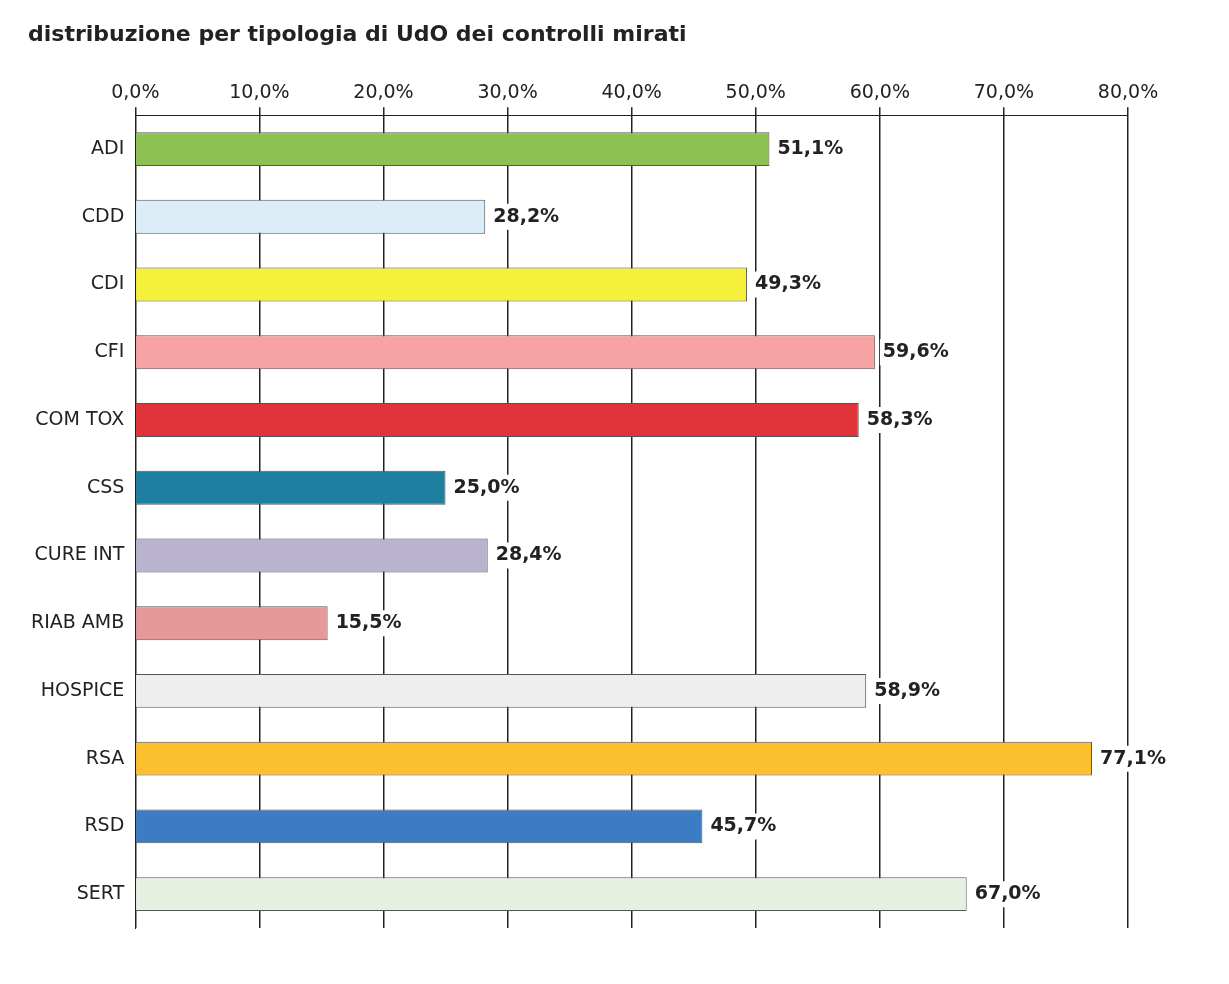 The width and height of the screenshot is (1229, 984). I want to click on data-label: 67,0%, so click(1007, 892).